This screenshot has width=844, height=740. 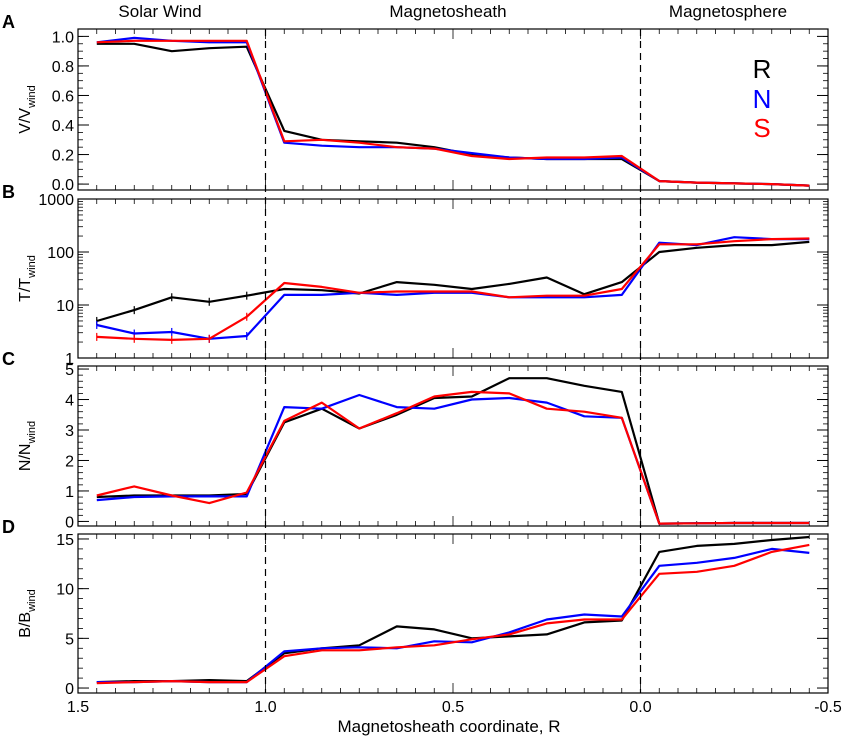 What do you see at coordinates (25, 290) in the screenshot?
I see `y-axis-label-main: T/T` at bounding box center [25, 290].